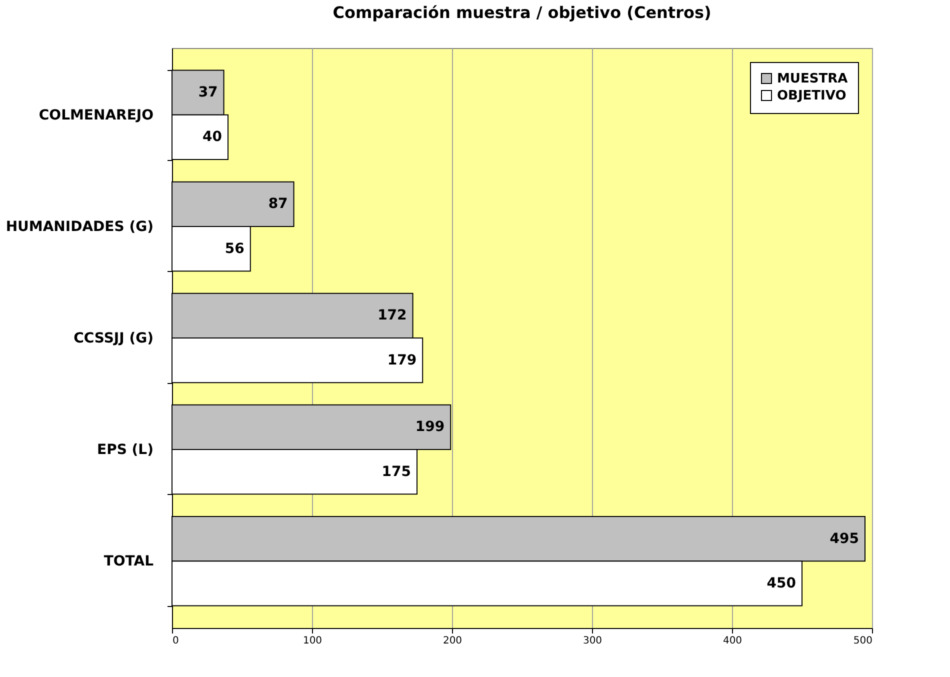 The height and width of the screenshot is (677, 950). I want to click on data-label: 179, so click(402, 360).